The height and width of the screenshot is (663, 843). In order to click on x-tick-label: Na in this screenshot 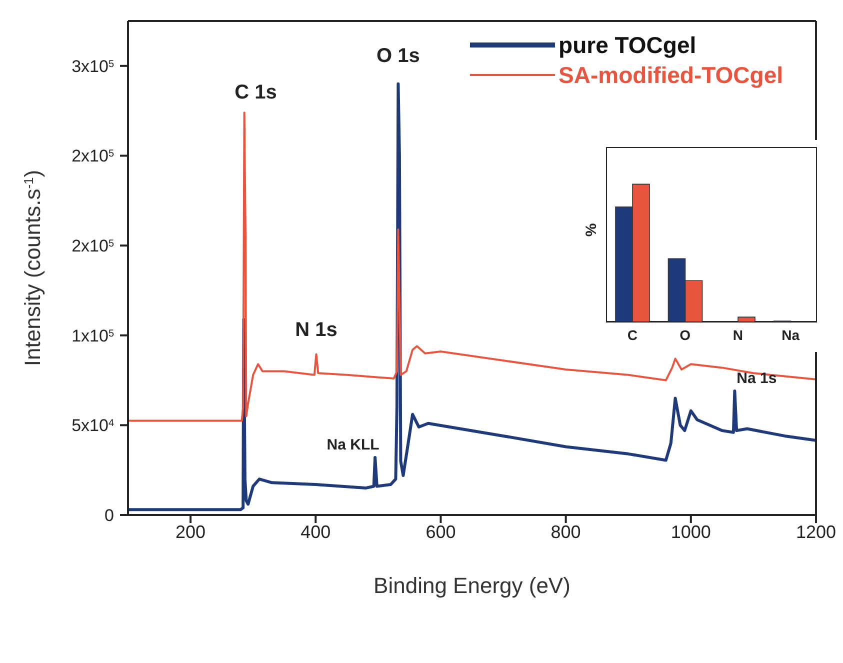, I will do `click(791, 334)`.